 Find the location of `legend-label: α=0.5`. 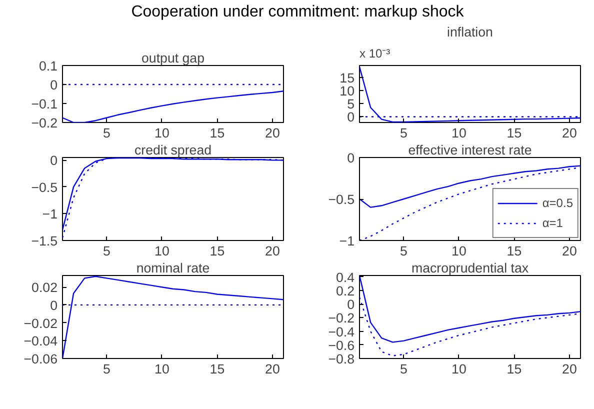

legend-label: α=0.5 is located at coordinates (557, 203).